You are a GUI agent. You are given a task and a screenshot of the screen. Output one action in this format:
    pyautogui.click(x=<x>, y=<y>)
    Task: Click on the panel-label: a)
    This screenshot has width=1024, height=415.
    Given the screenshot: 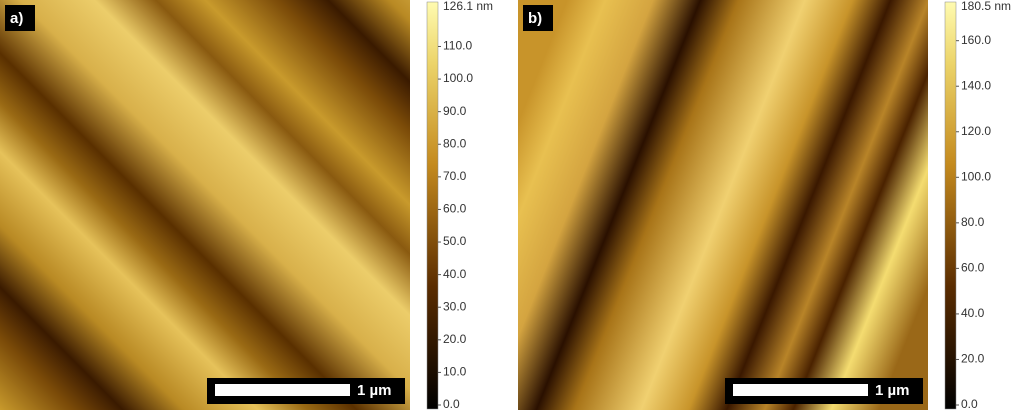 What is the action you would take?
    pyautogui.click(x=16, y=18)
    